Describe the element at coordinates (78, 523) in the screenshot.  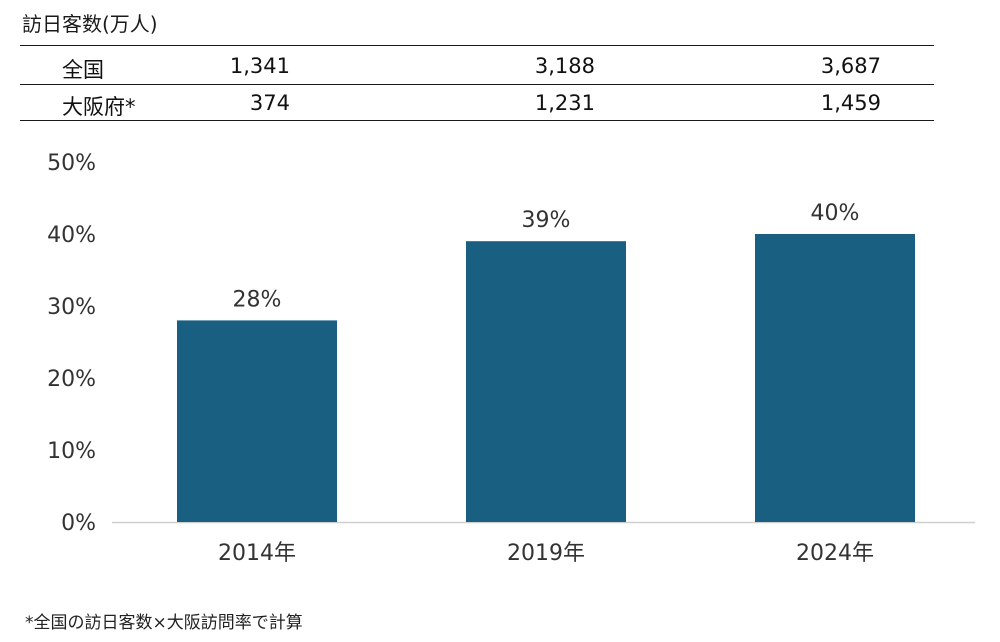
I see `y-tick-label: 0%` at that location.